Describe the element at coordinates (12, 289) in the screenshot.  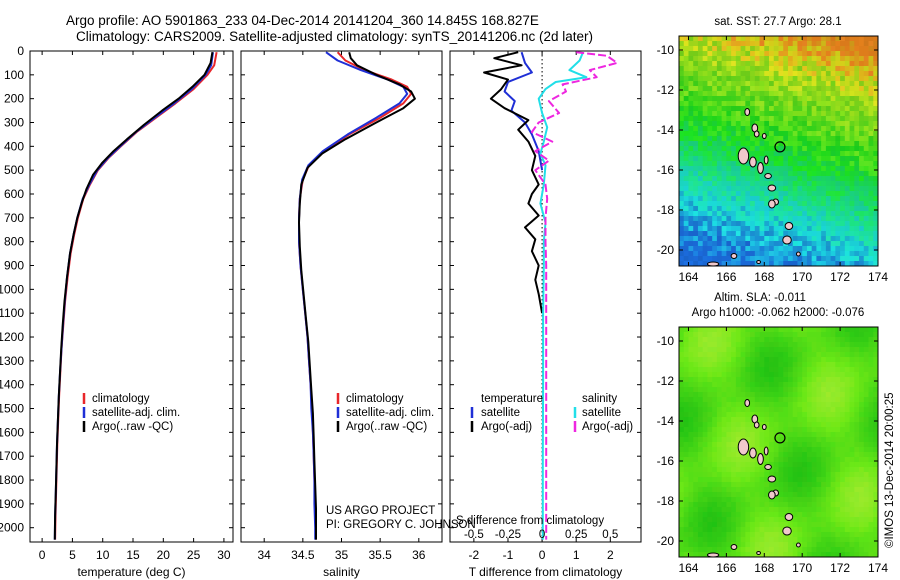
I see `y-tick-label: 1000` at that location.